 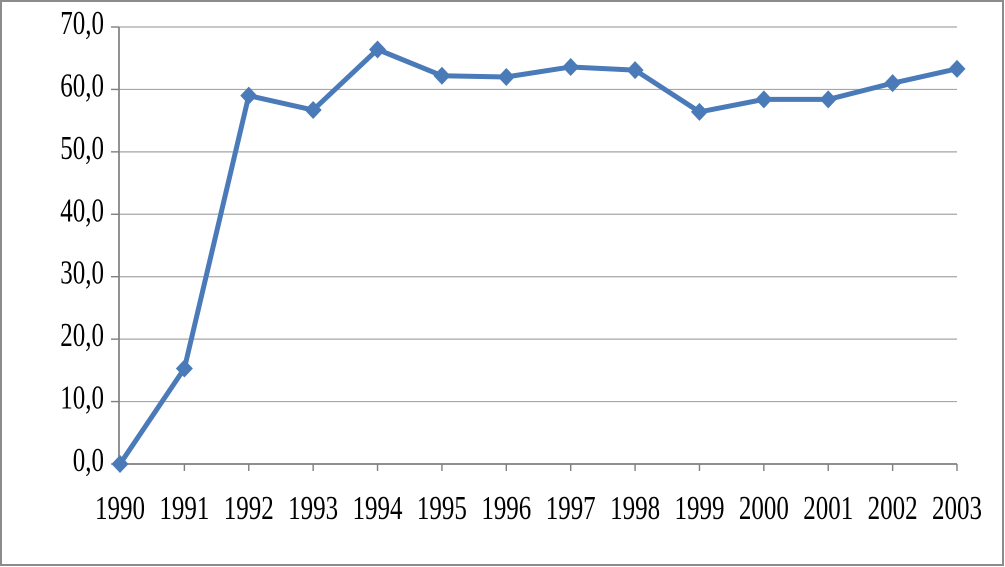 What do you see at coordinates (506, 509) in the screenshot?
I see `x-axis-tick-label: 1996` at bounding box center [506, 509].